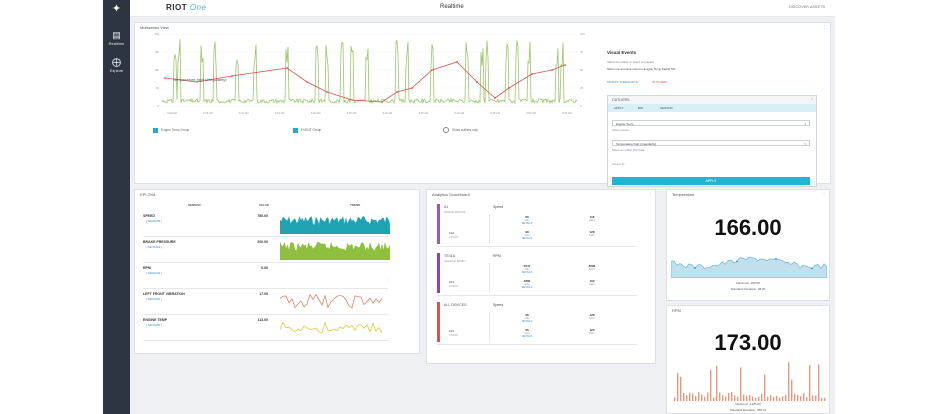  I want to click on sidebar-item-realtime: ▤ Realtime, so click(116, 38).